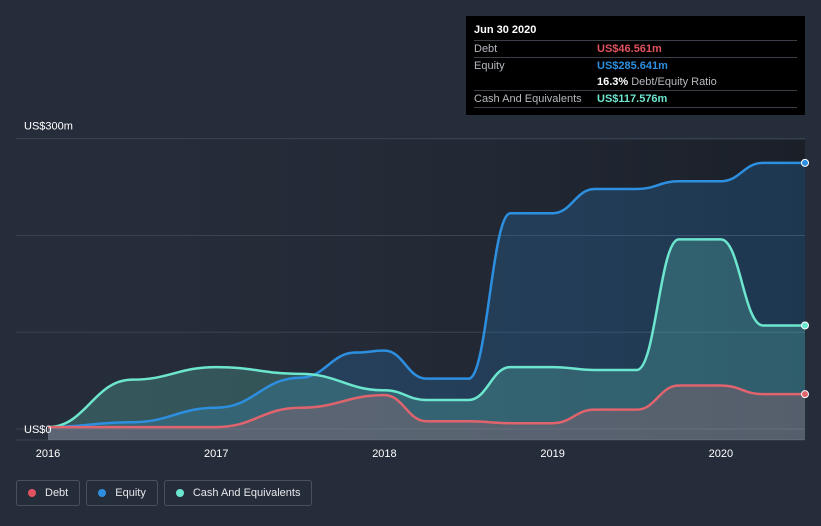 This screenshot has width=821, height=526. What do you see at coordinates (552, 454) in the screenshot?
I see `x-tick-label: 2019` at bounding box center [552, 454].